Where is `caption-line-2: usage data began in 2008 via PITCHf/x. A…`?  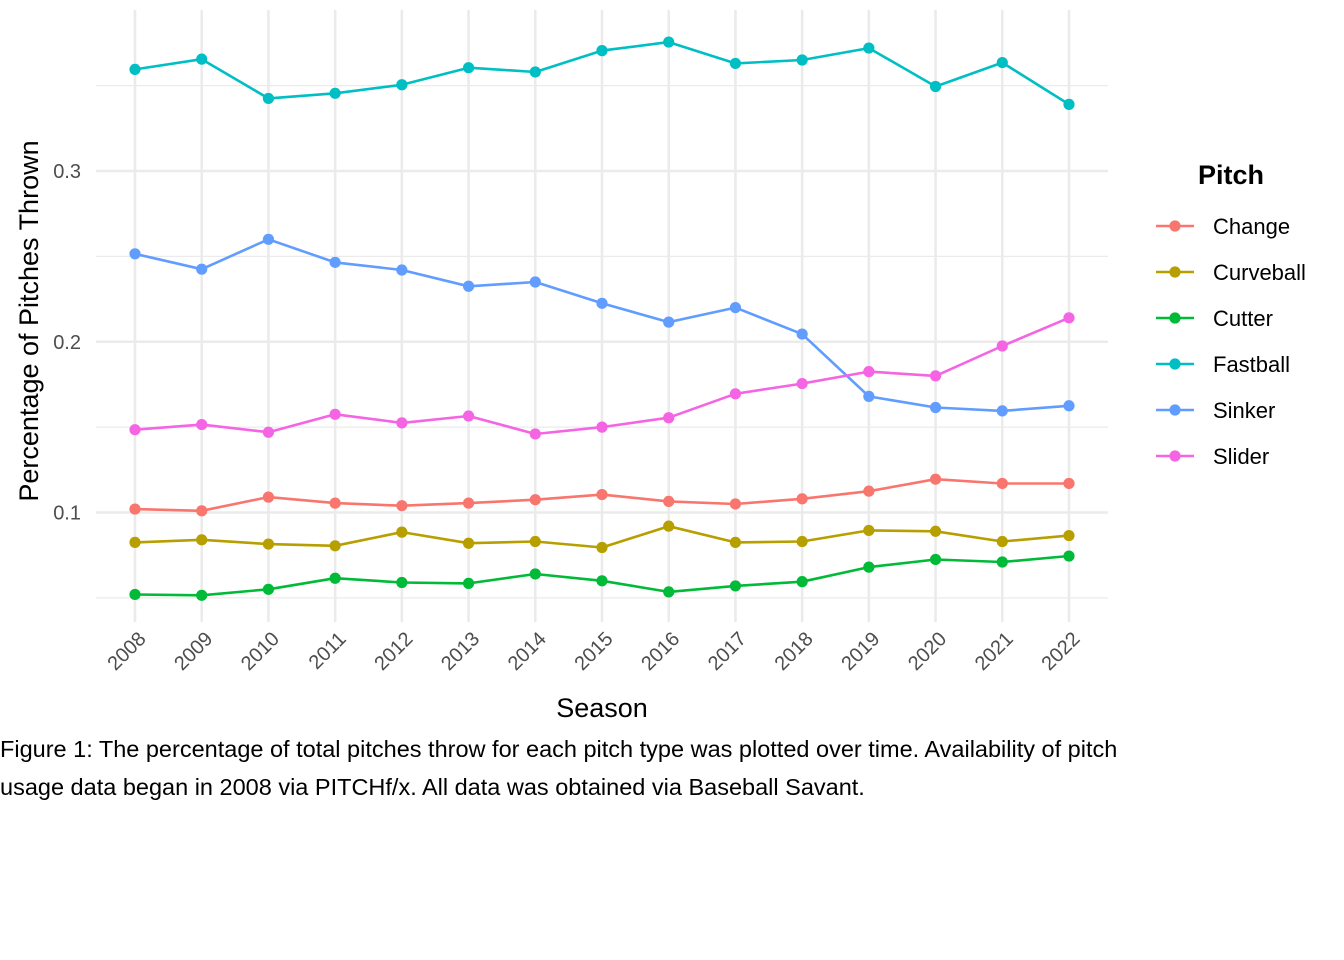 caption-line-2: usage data began in 2008 via PITCHf/x. A… is located at coordinates (432, 787).